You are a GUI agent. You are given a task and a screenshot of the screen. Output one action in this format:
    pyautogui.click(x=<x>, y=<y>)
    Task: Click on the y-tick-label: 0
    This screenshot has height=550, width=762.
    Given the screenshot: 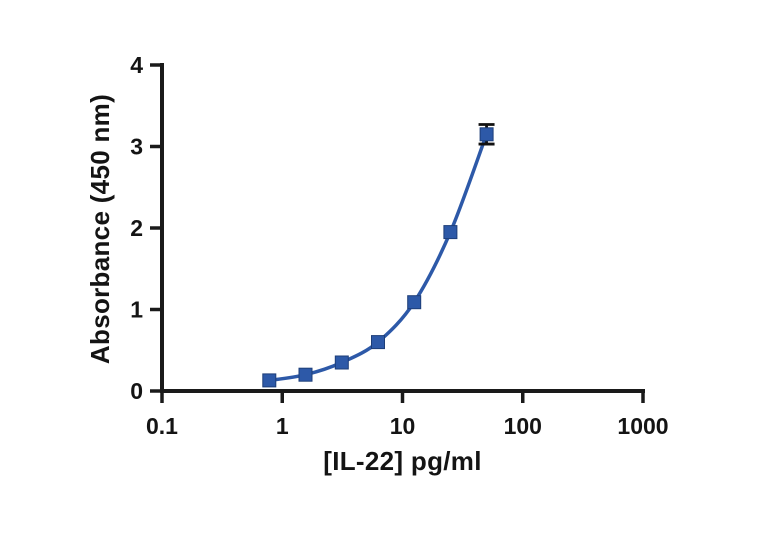 What is the action you would take?
    pyautogui.click(x=136, y=391)
    